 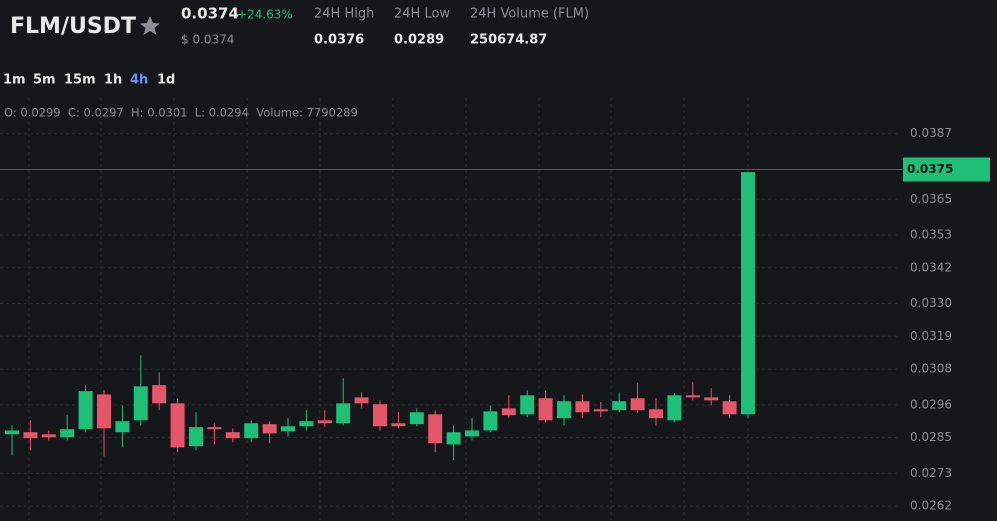 What do you see at coordinates (931, 303) in the screenshot?
I see `y-tick-label: 0.0330` at bounding box center [931, 303].